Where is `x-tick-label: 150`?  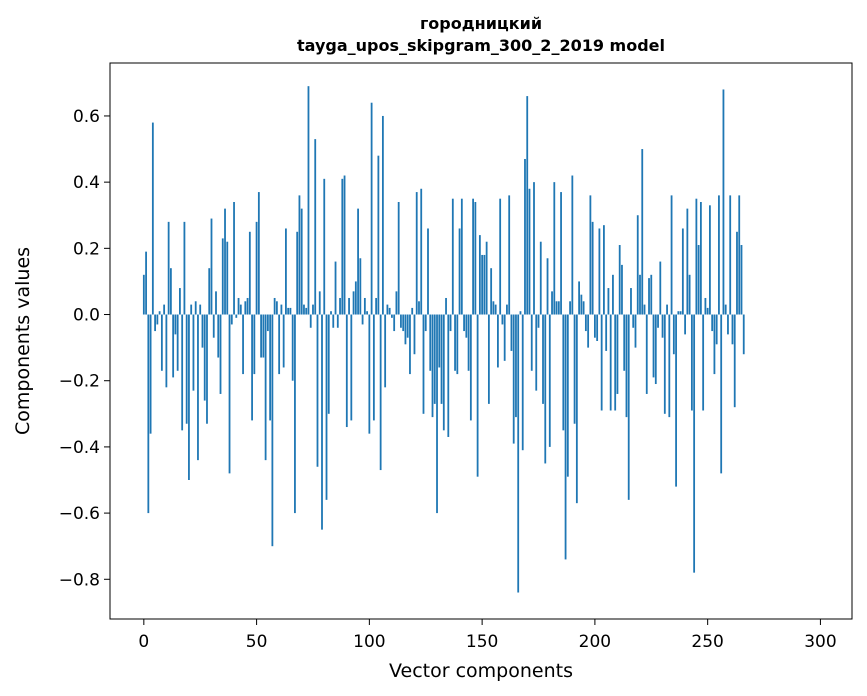
x-tick-label: 150 is located at coordinates (482, 642).